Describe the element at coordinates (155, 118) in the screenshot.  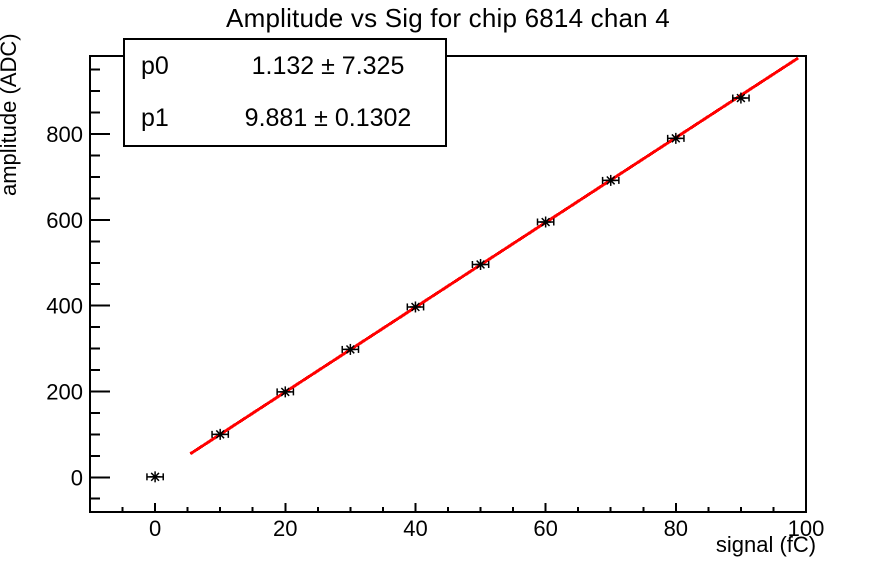
I see `fit-param-name: p1` at that location.